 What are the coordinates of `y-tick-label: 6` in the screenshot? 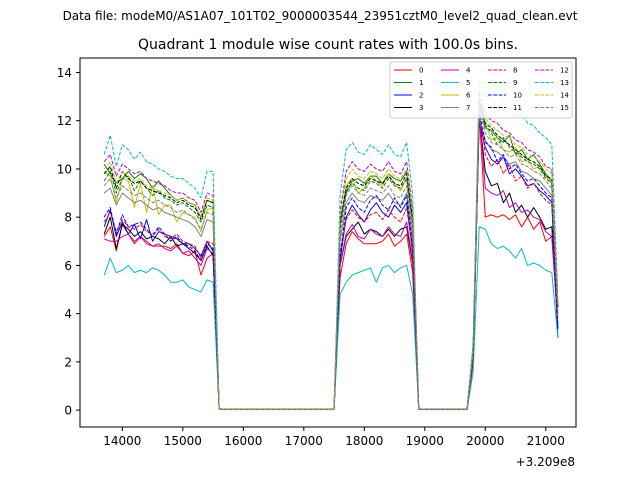 It's located at (68, 266).